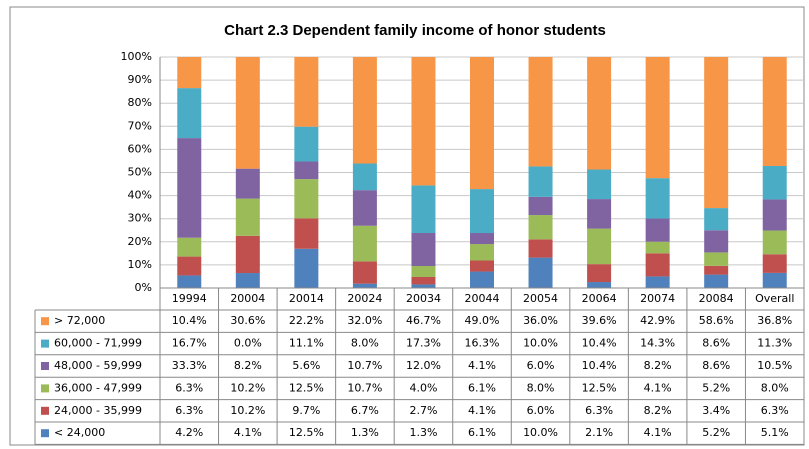 This screenshot has height=449, width=809. Describe the element at coordinates (189, 365) in the screenshot. I see `table-cell: 33.3%` at that location.